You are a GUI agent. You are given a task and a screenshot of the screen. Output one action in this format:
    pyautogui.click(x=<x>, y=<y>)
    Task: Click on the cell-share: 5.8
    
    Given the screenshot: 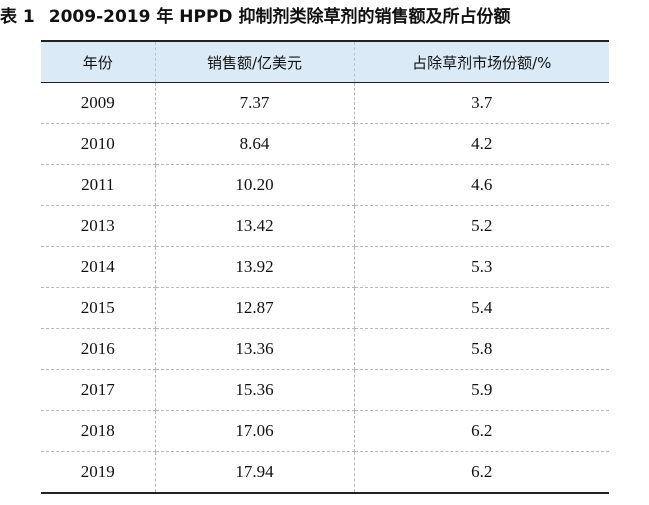 What is the action you would take?
    pyautogui.click(x=481, y=349)
    